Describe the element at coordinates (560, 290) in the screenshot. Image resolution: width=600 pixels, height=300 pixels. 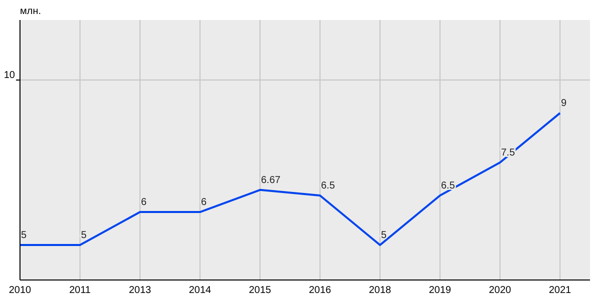
I see `x-tick-label: 2021` at that location.